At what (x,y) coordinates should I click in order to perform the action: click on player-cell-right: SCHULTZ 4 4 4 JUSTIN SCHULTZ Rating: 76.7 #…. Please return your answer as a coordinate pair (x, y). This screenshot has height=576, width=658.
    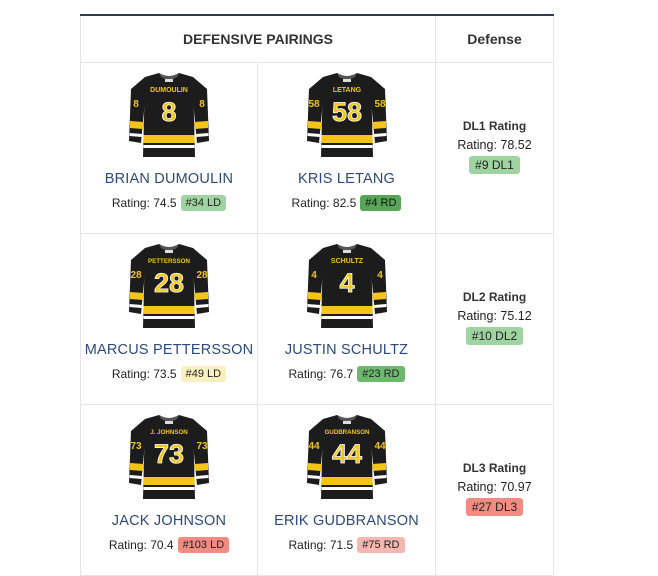
    Looking at the image, I should click on (347, 319).